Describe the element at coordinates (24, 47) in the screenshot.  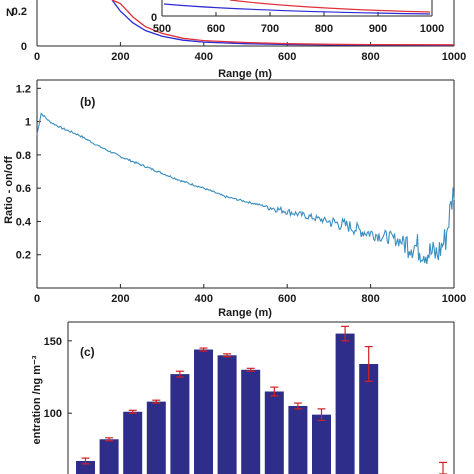
I see `panel-a-ytick-0: 0` at that location.